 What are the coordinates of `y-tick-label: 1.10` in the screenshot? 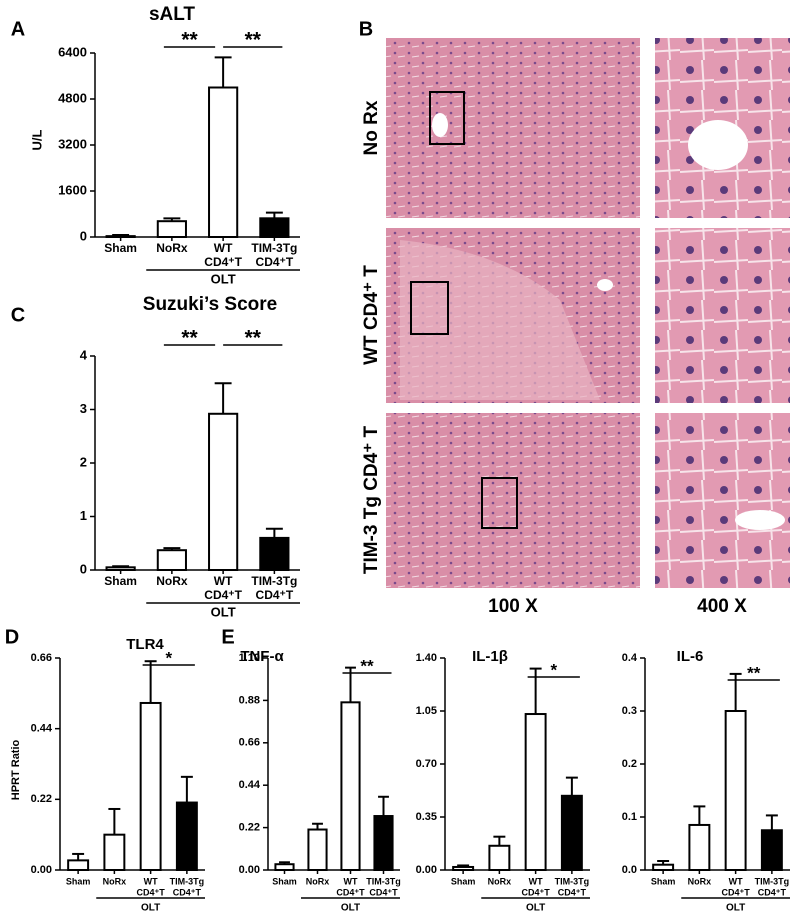 It's located at (249, 658).